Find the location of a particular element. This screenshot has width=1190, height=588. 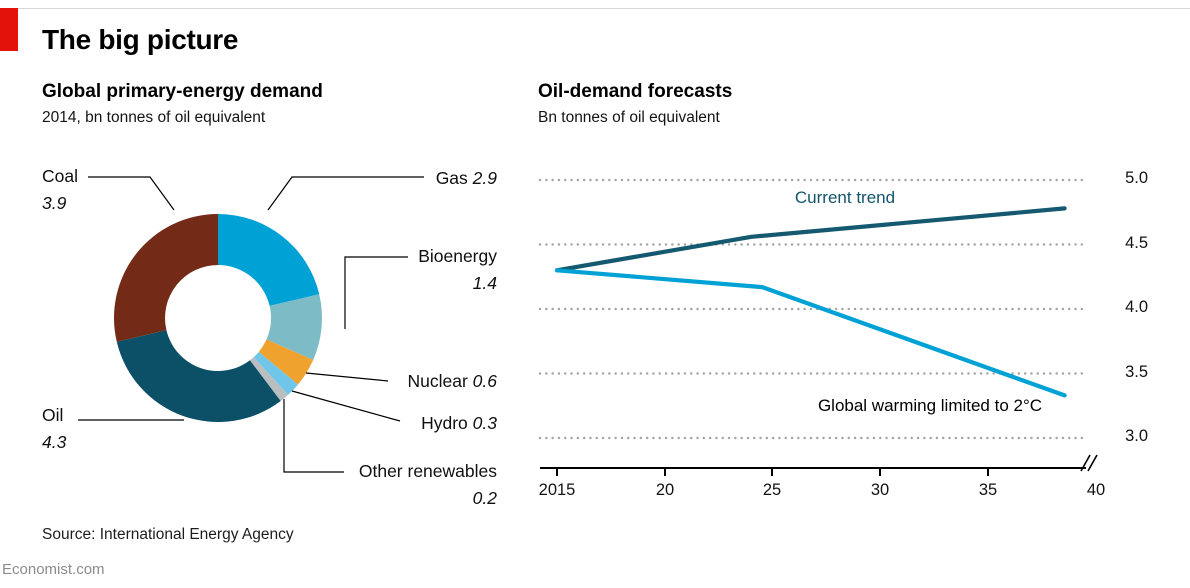

donut-label-hydro: Hydro 0.3 is located at coordinates (459, 423).